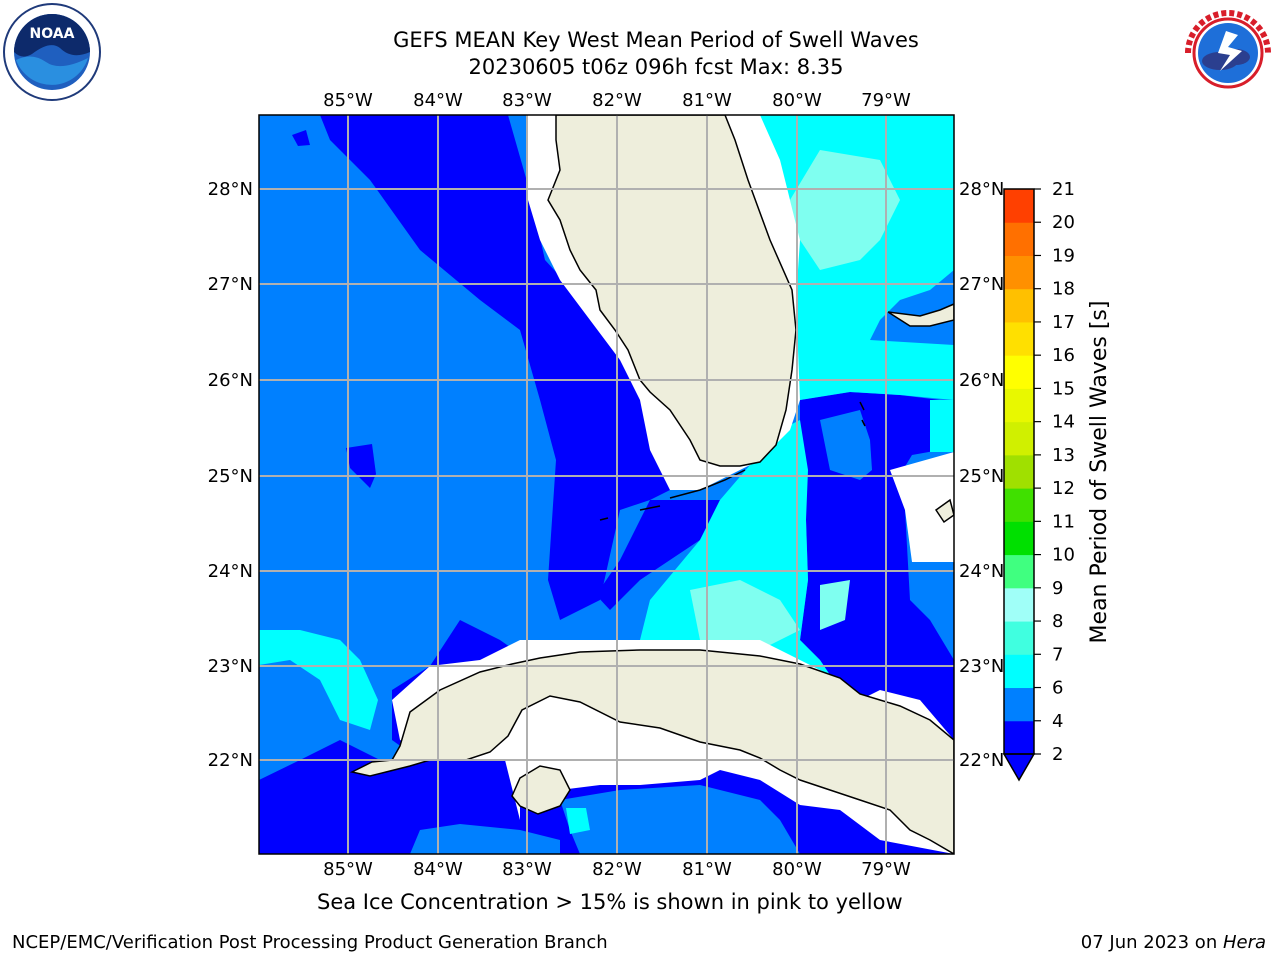  What do you see at coordinates (1228, 53) in the screenshot?
I see `nws-logo-icon` at bounding box center [1228, 53].